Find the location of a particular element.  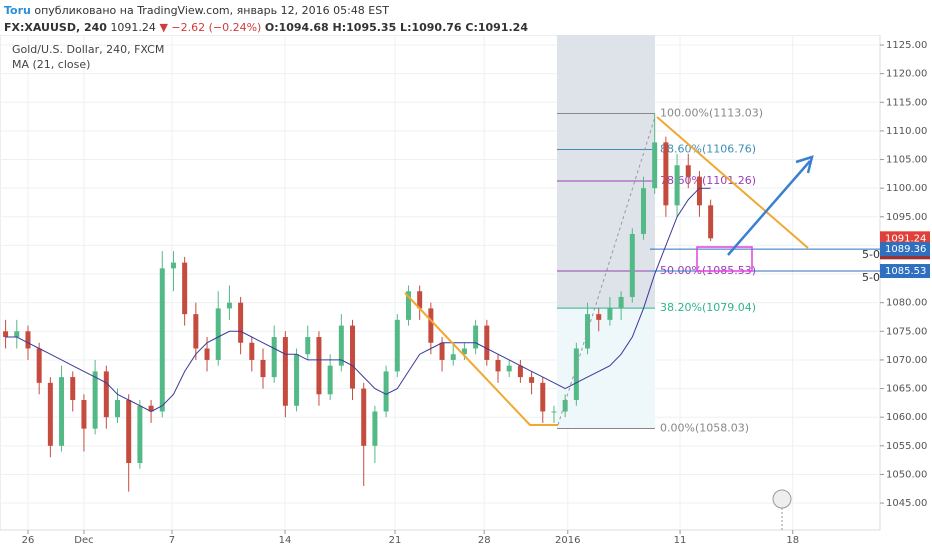

fib-label: 88.60%(1106.76) is located at coordinates (708, 148).